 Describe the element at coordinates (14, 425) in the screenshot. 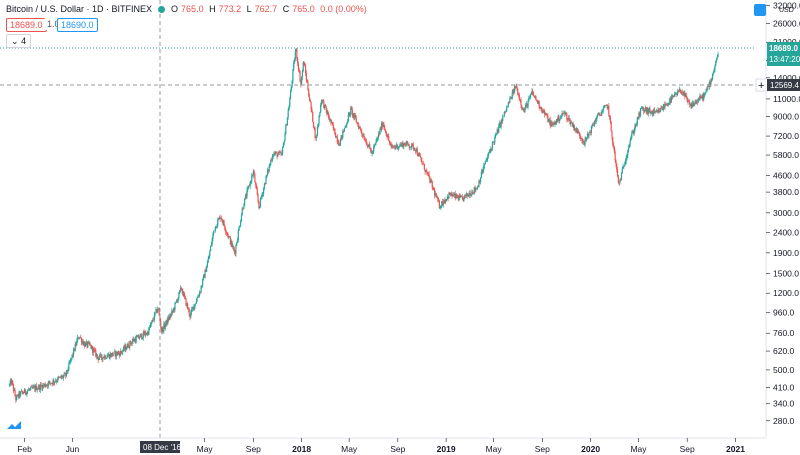

I see `tradingview-logo-icon` at that location.